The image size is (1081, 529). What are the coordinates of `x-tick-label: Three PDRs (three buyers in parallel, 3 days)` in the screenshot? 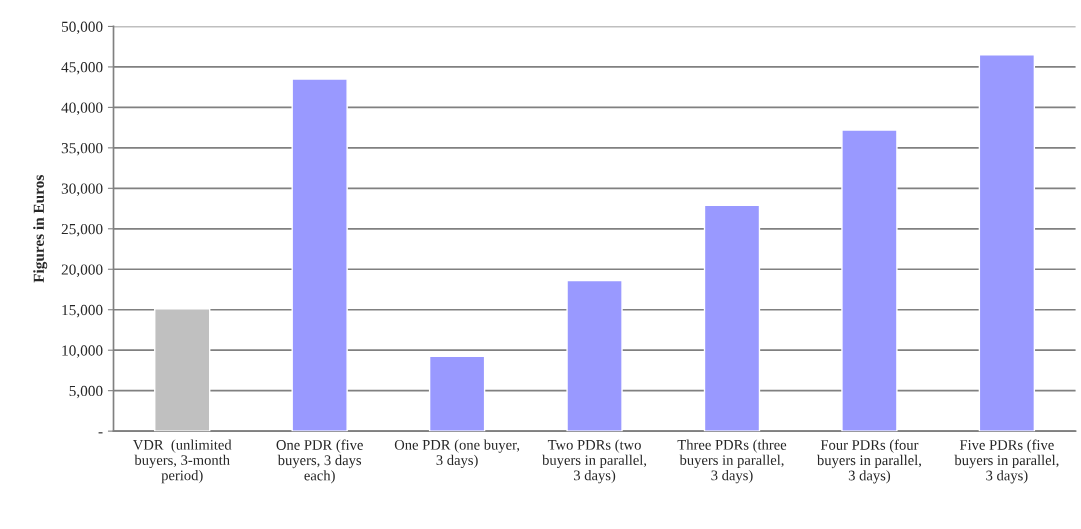 It's located at (732, 461).